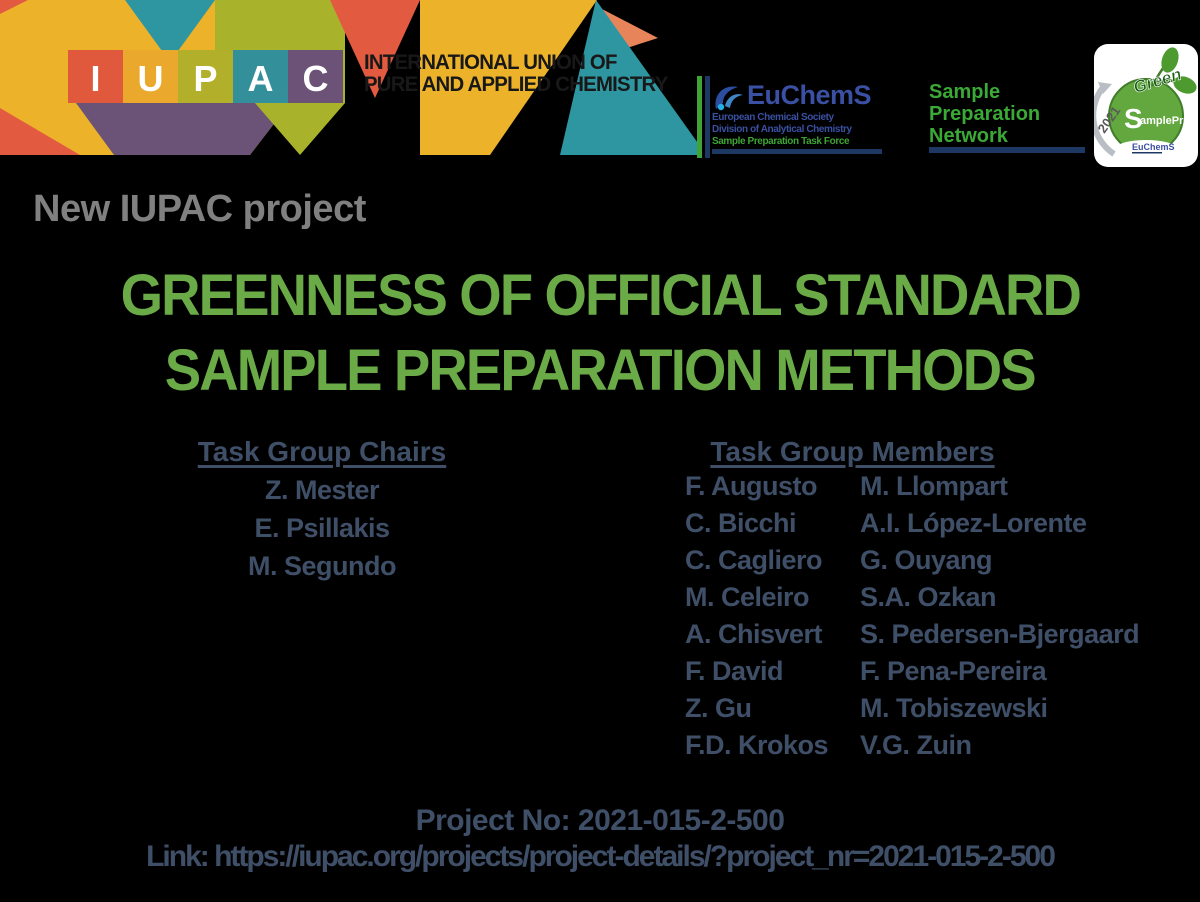 This screenshot has width=1200, height=902. Describe the element at coordinates (751, 486) in the screenshot. I see `member-name: F. Augusto` at that location.